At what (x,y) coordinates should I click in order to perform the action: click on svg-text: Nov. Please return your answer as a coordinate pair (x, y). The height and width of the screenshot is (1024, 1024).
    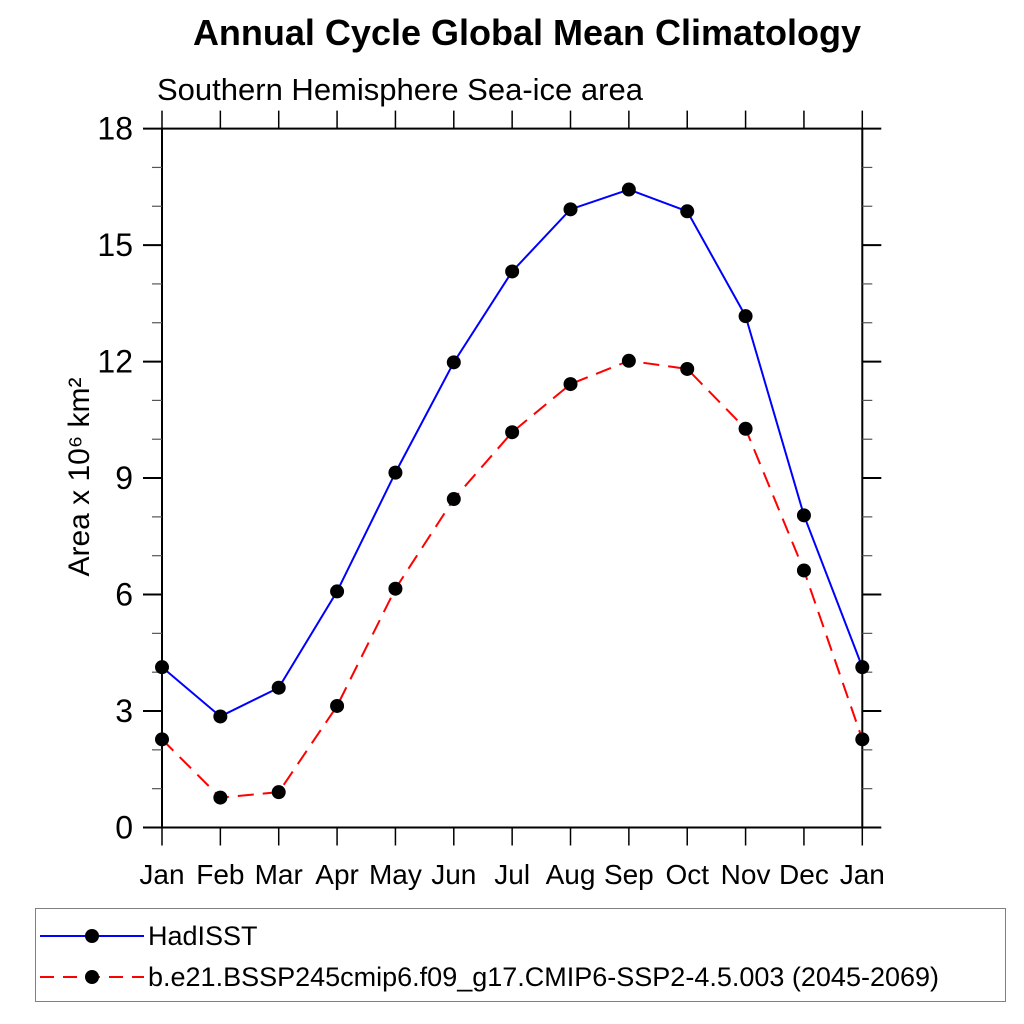
    Looking at the image, I should click on (746, 874).